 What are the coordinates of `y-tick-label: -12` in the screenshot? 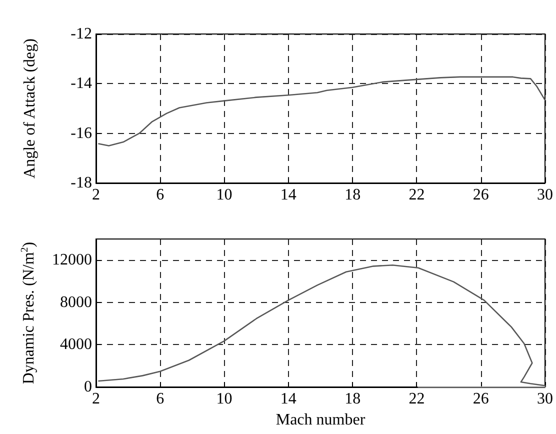 It's located at (81, 34).